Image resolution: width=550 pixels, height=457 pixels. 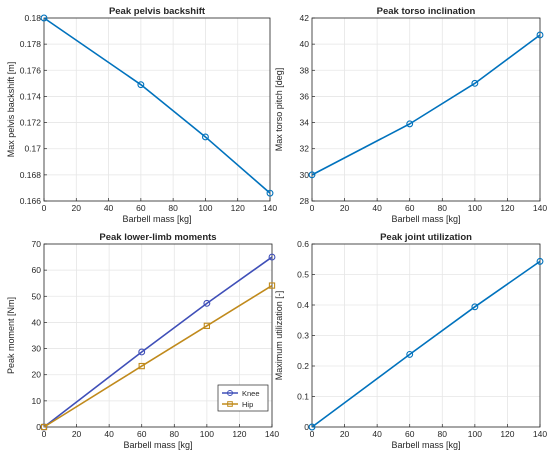 I want to click on y-tick-label: 0.17, so click(x=32, y=149).